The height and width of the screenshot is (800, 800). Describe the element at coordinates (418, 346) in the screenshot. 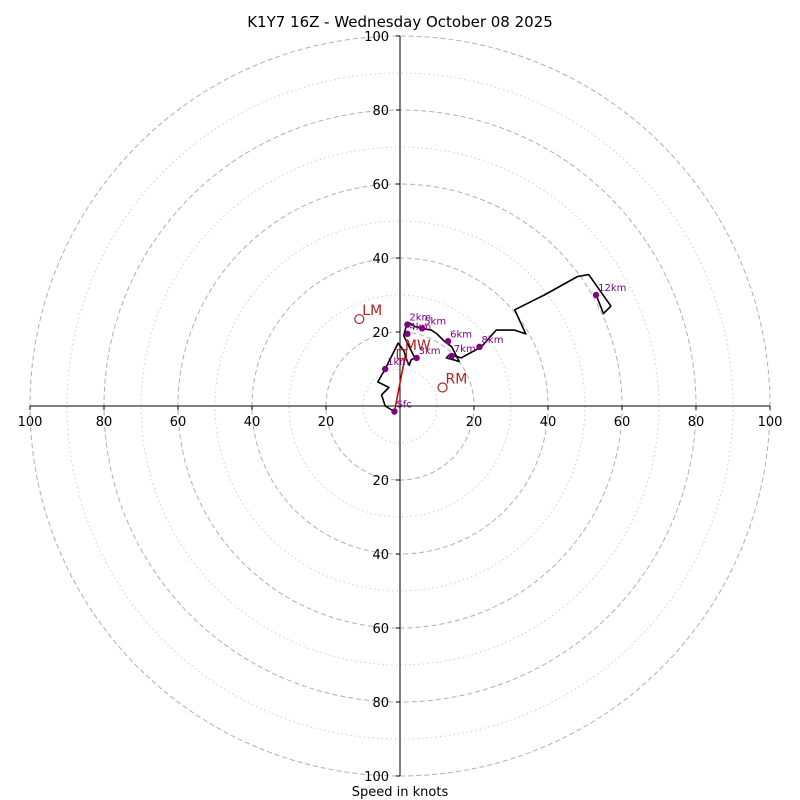

I see `storm-motion-mw-label: MW` at that location.